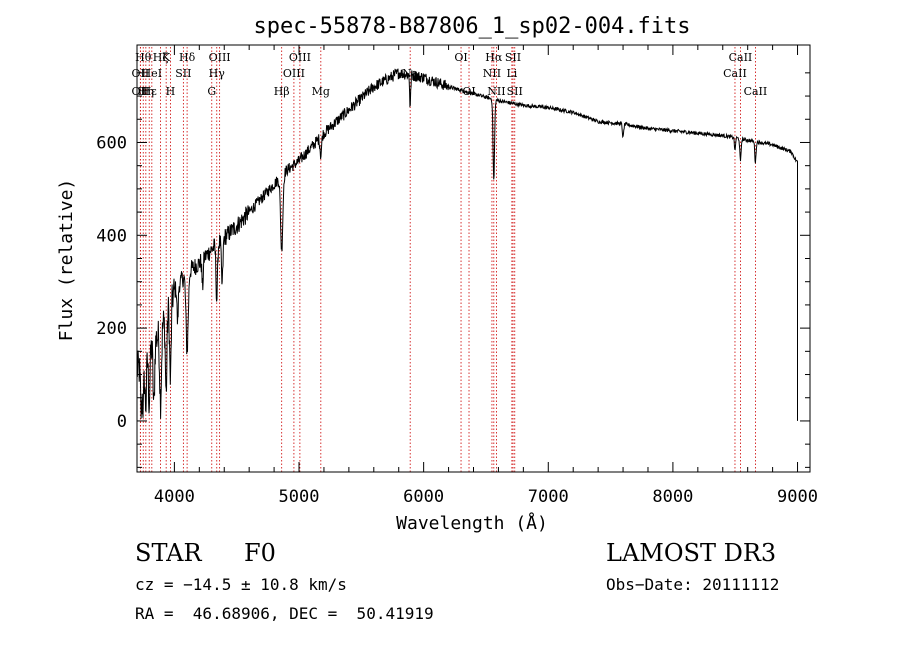  What do you see at coordinates (143, 57) in the screenshot?
I see `line-label-Hθ: Hθ` at bounding box center [143, 57].